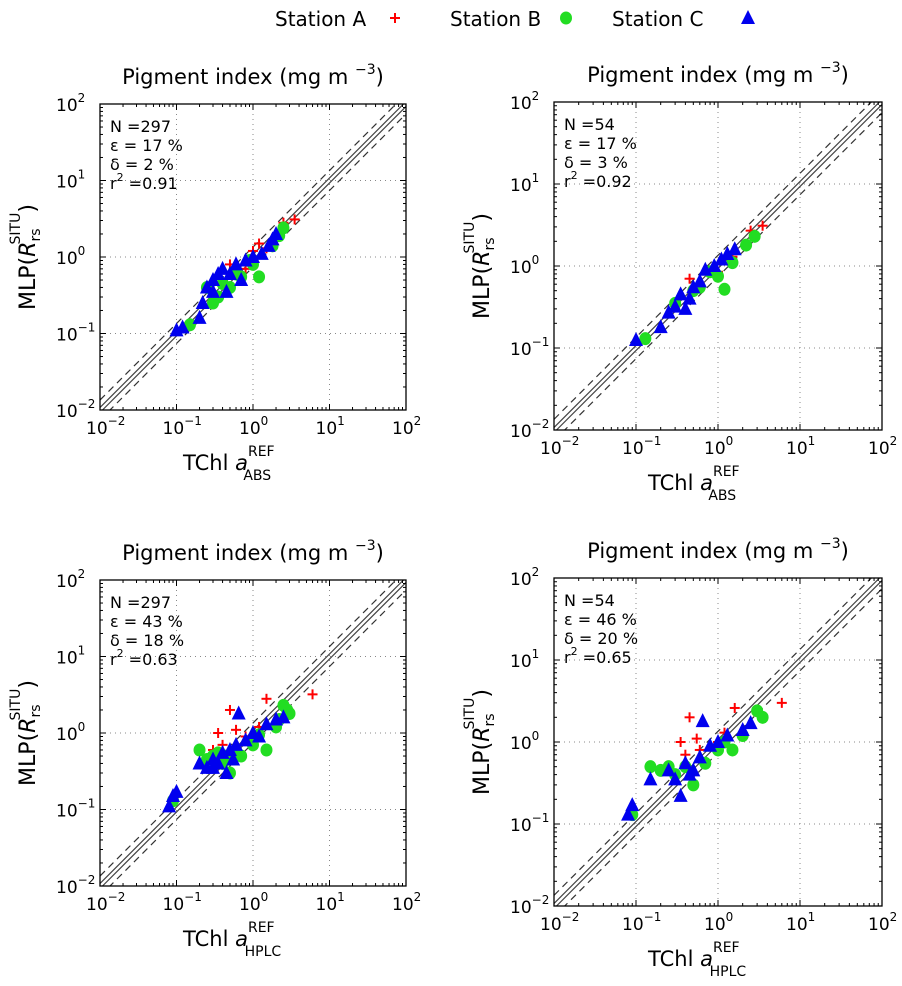 The image size is (902, 986). What do you see at coordinates (596, 162) in the screenshot?
I see `stat-line: δ = 3 %` at bounding box center [596, 162].